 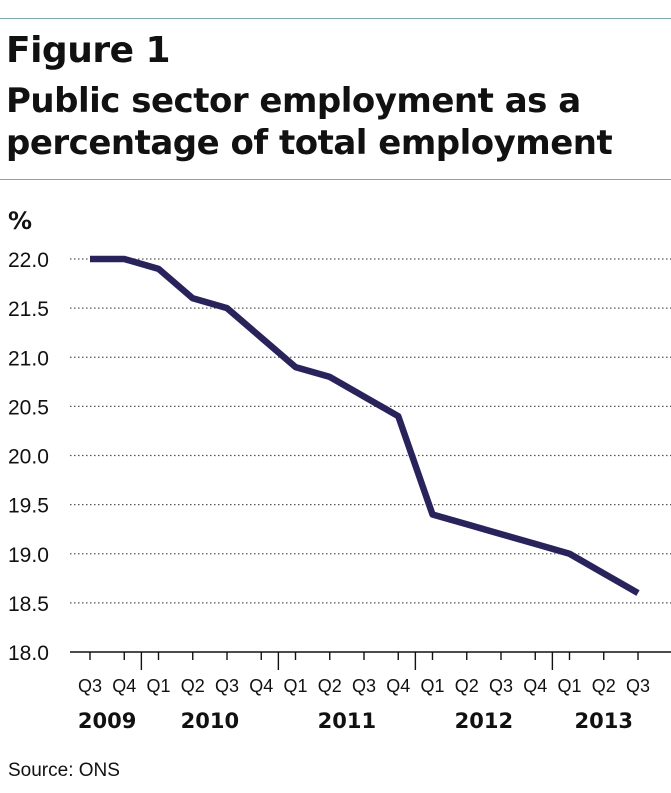 What do you see at coordinates (88, 50) in the screenshot?
I see `figure-label: Figure 1` at bounding box center [88, 50].